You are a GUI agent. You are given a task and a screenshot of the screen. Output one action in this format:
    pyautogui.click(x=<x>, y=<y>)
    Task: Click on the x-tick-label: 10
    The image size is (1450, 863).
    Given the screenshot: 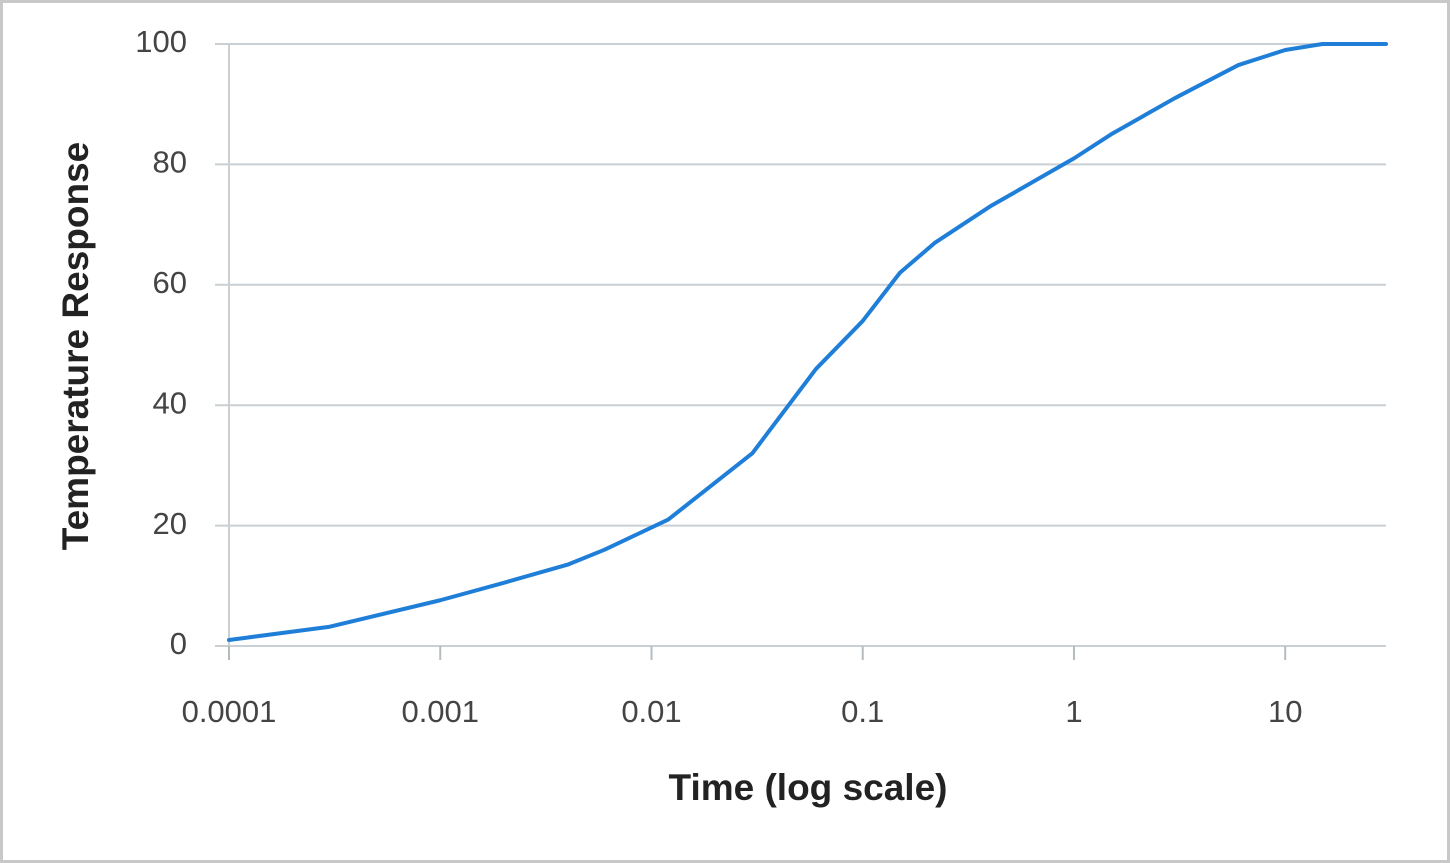 What is the action you would take?
    pyautogui.click(x=1285, y=711)
    